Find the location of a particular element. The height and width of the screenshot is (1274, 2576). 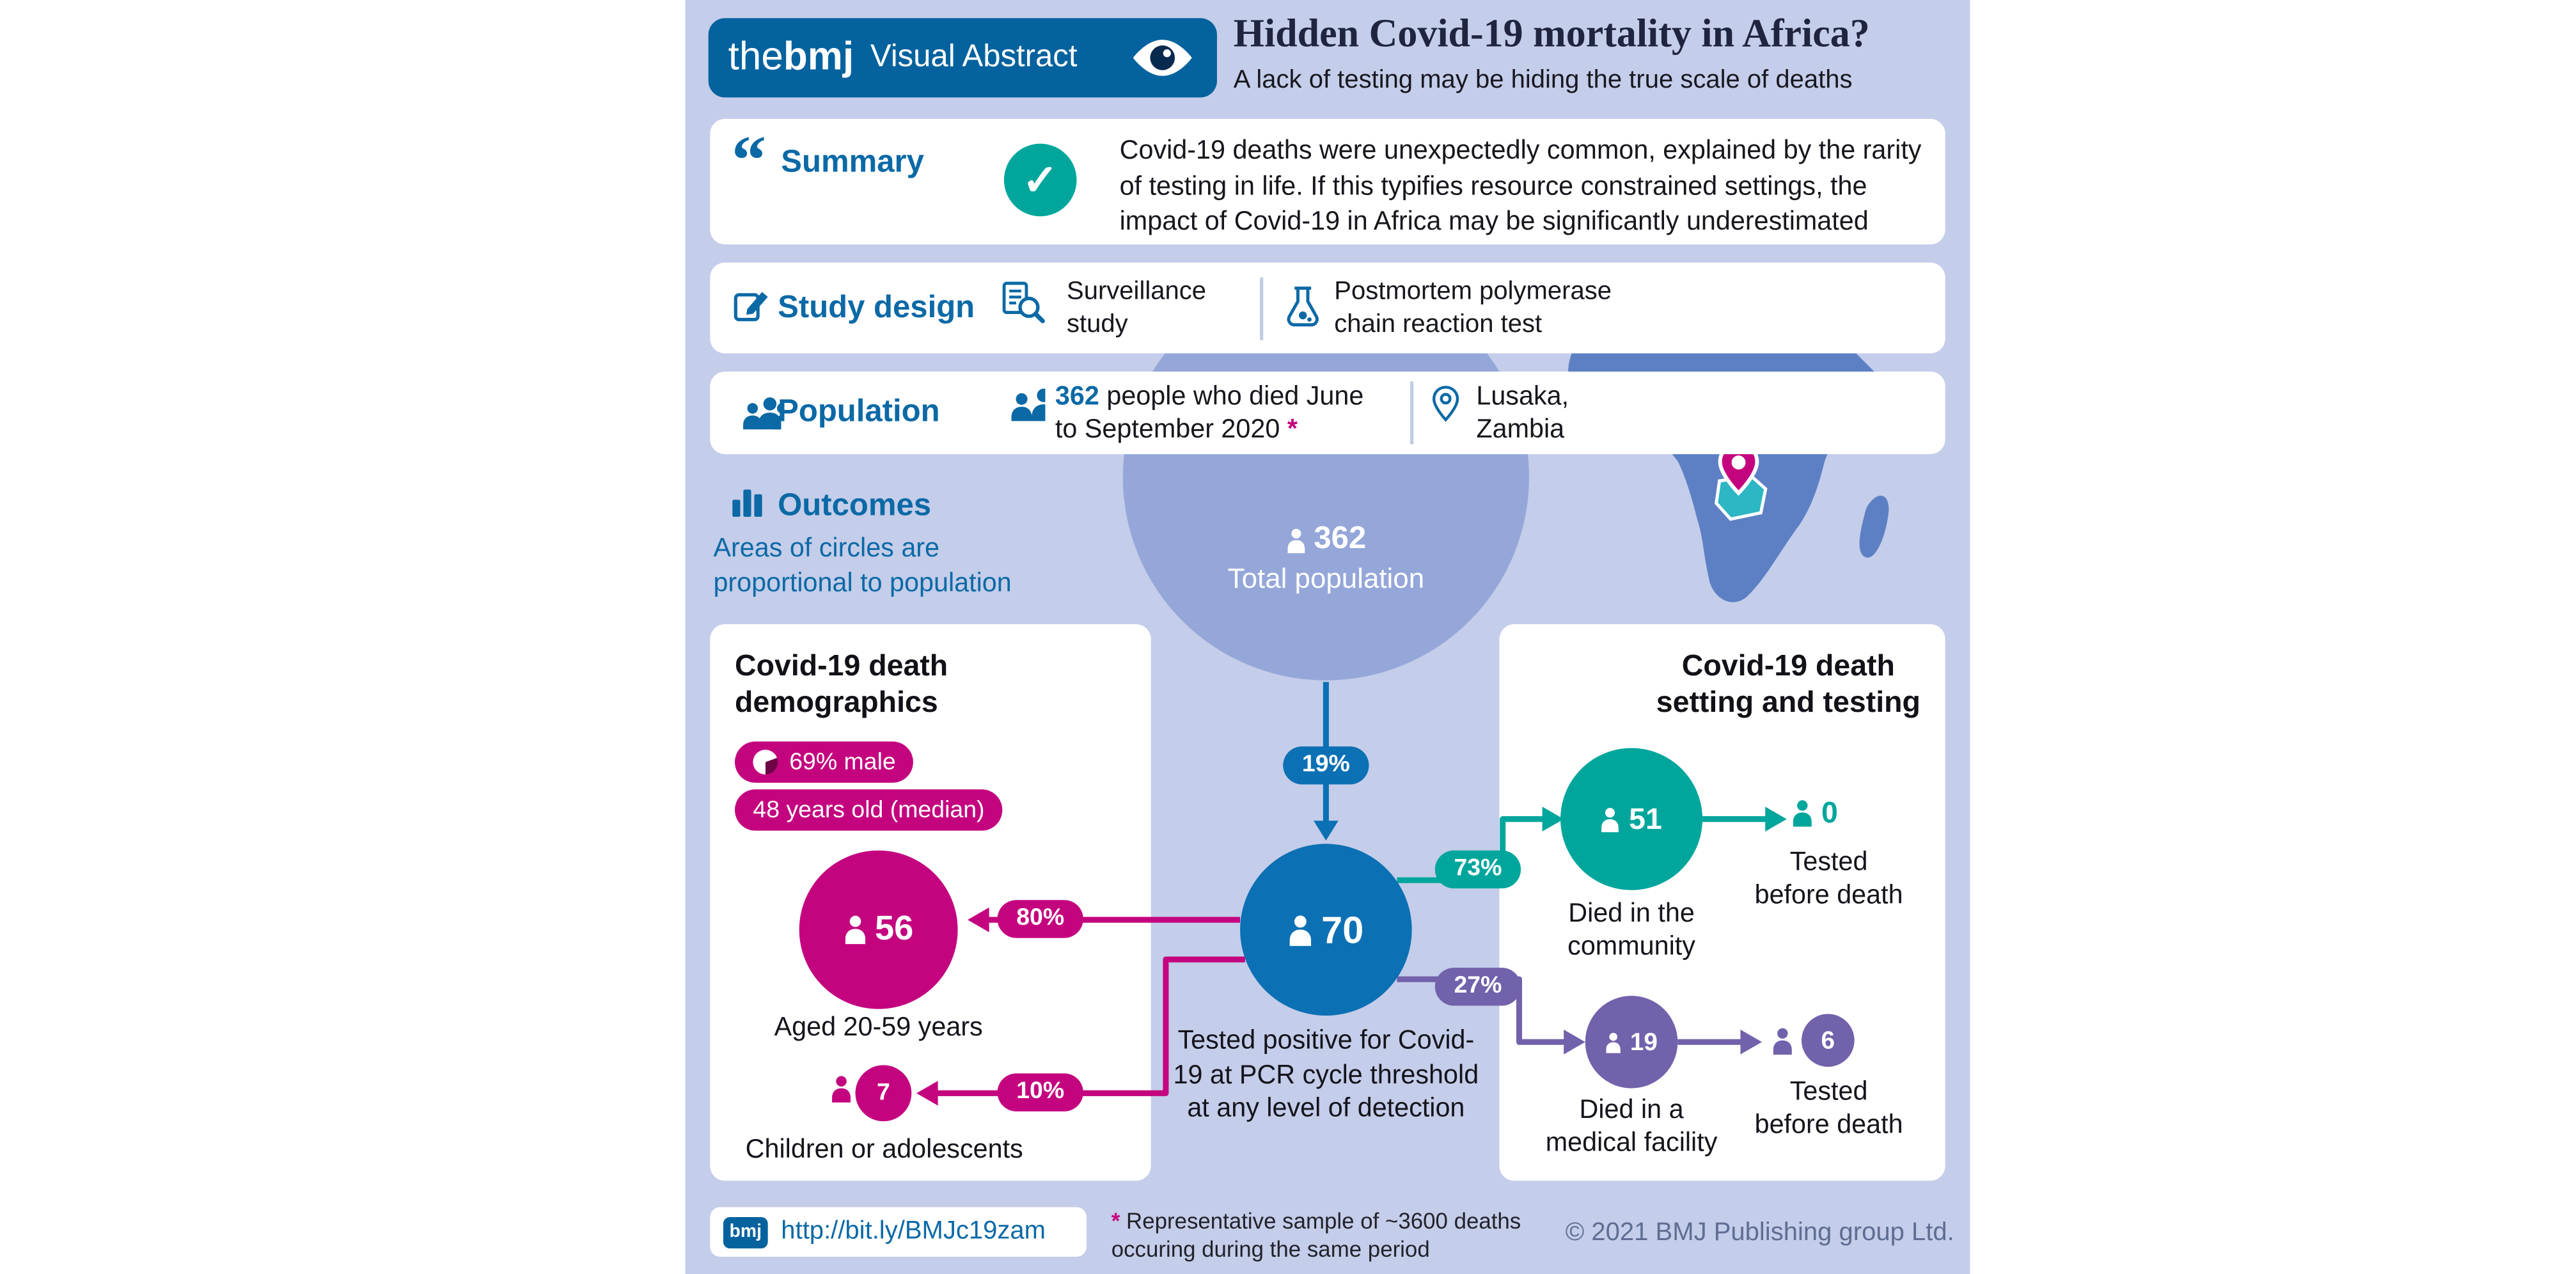

male-badge: 69% male is located at coordinates (825, 762).